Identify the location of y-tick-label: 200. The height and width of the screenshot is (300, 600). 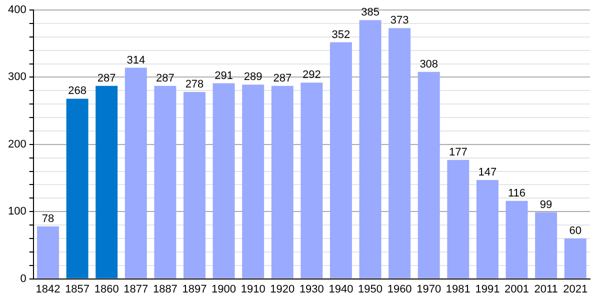
(17, 144).